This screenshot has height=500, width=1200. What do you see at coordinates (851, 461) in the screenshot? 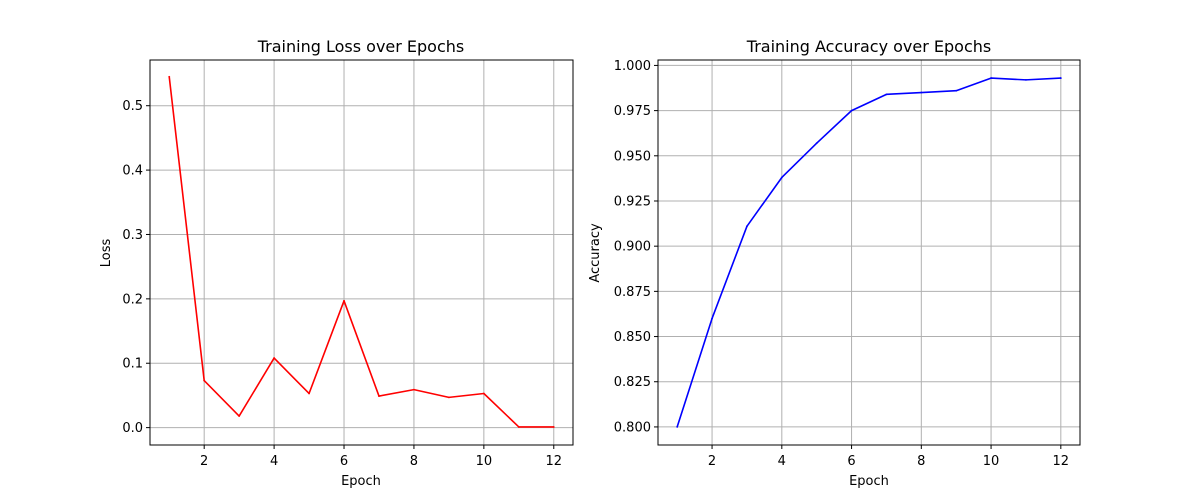
I see `accuracy-x-tick-label: 6` at bounding box center [851, 461].